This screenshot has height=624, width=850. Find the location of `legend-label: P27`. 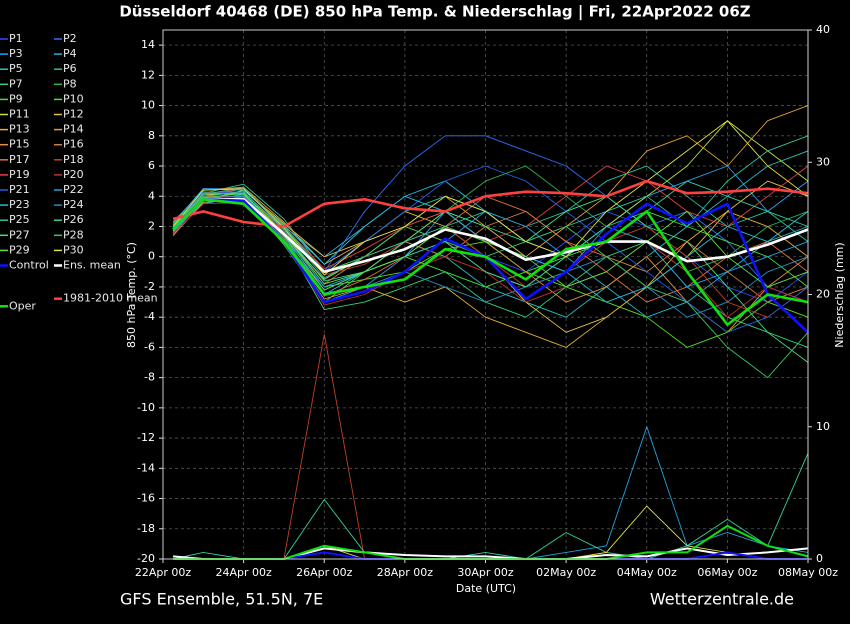

legend-label: P27 is located at coordinates (19, 234).